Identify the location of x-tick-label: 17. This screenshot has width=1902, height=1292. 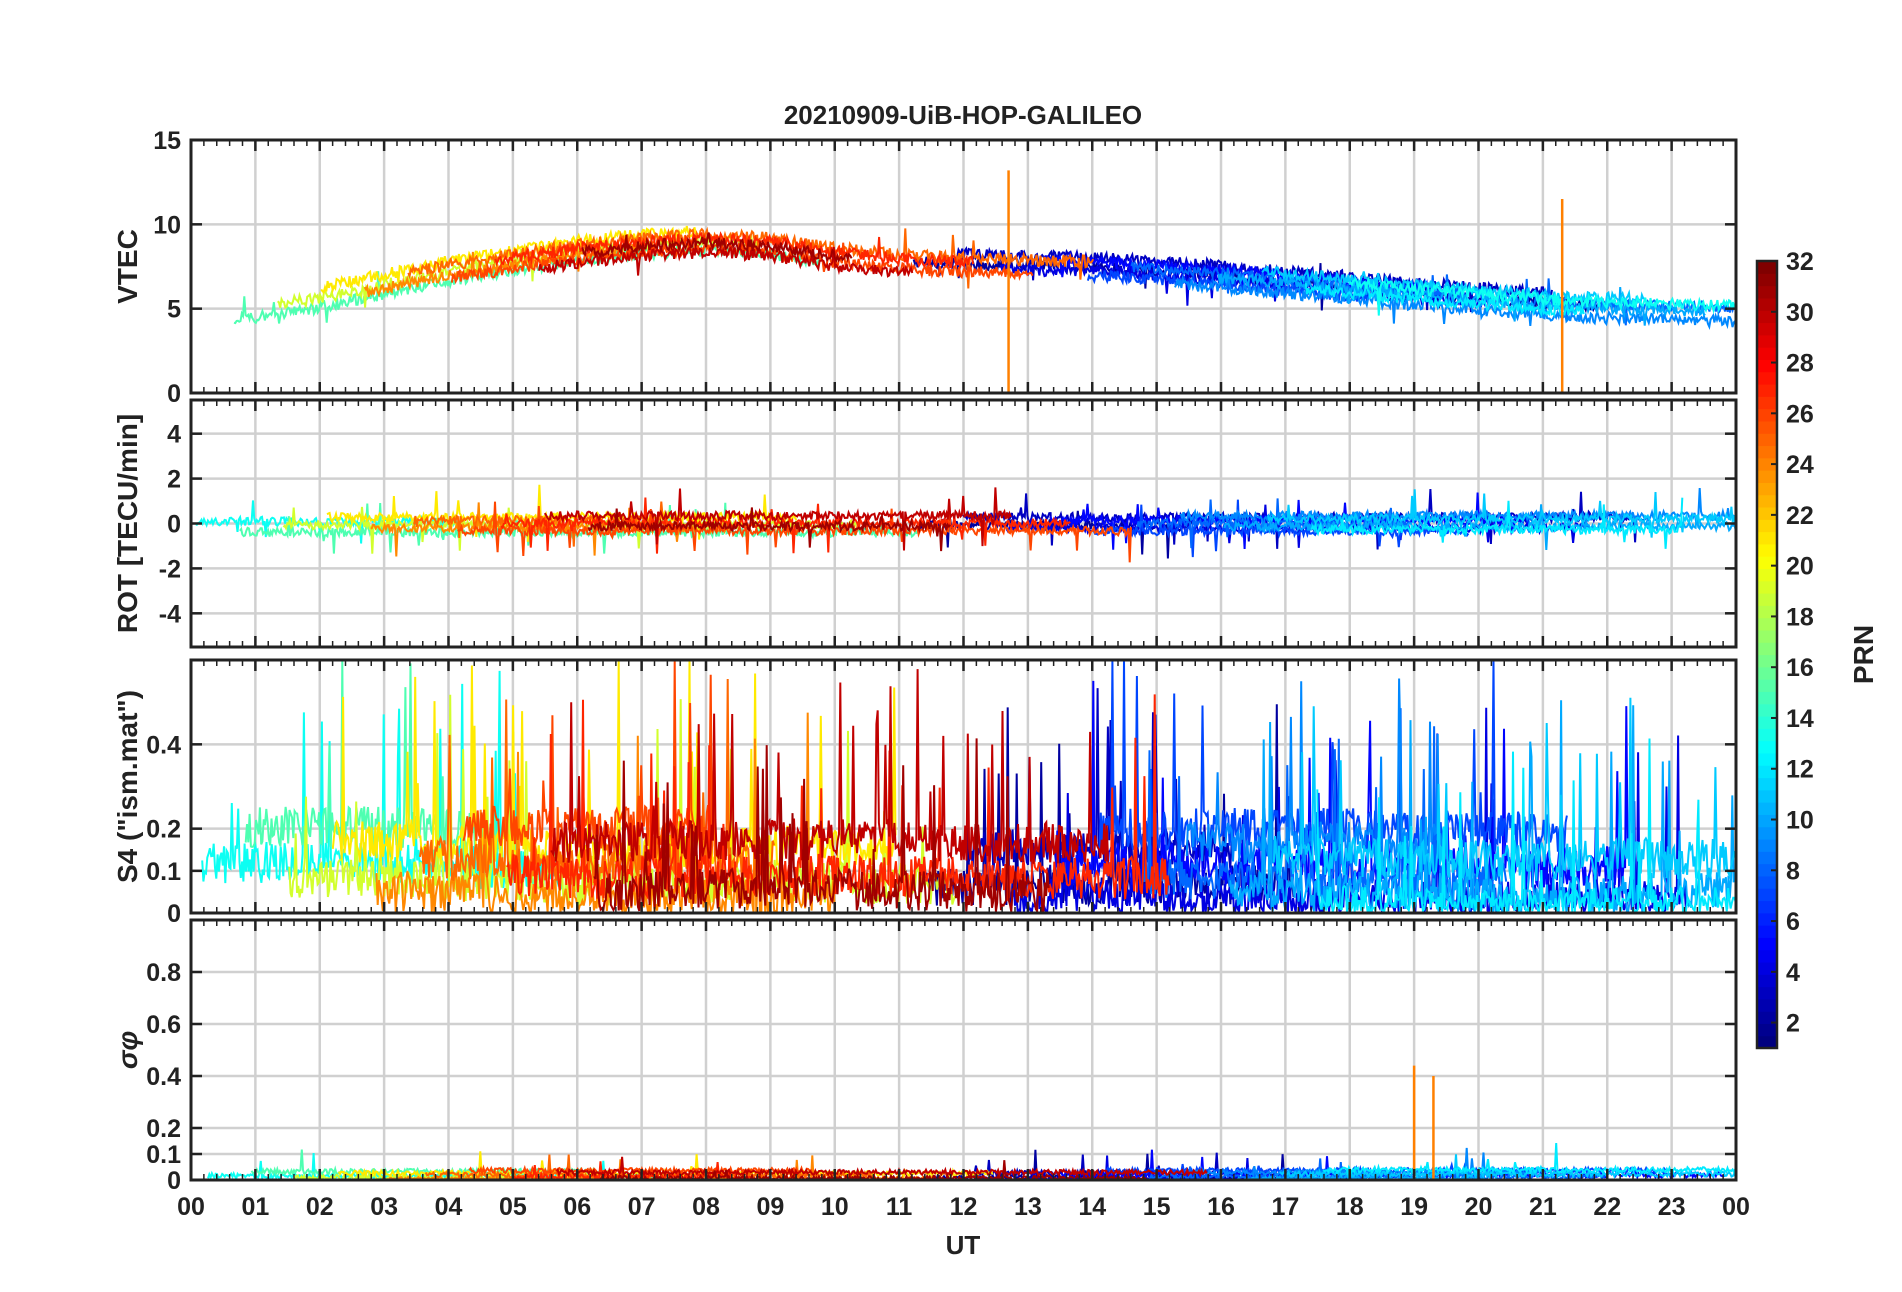
(1285, 1207).